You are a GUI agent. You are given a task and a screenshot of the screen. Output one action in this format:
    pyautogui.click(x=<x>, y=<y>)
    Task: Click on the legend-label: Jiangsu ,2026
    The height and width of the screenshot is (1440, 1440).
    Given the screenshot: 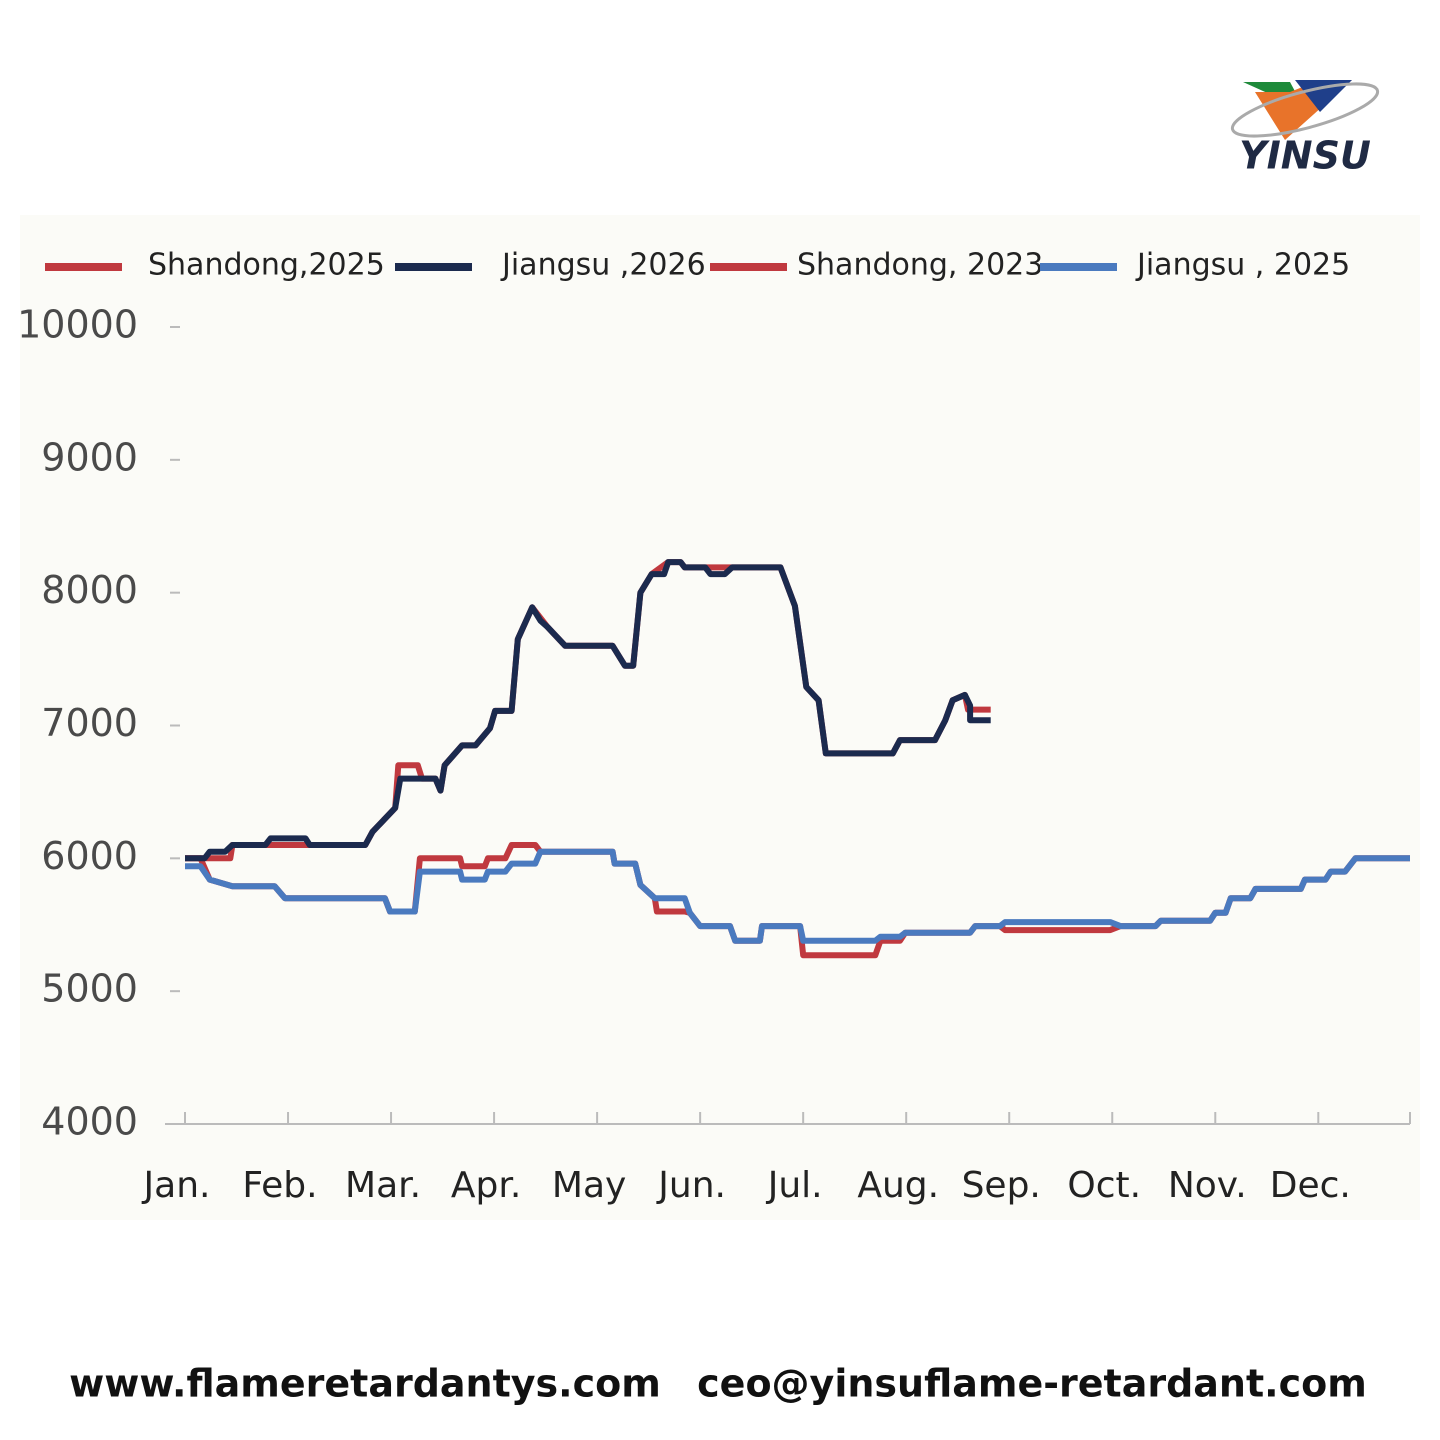 What is the action you would take?
    pyautogui.click(x=603, y=265)
    